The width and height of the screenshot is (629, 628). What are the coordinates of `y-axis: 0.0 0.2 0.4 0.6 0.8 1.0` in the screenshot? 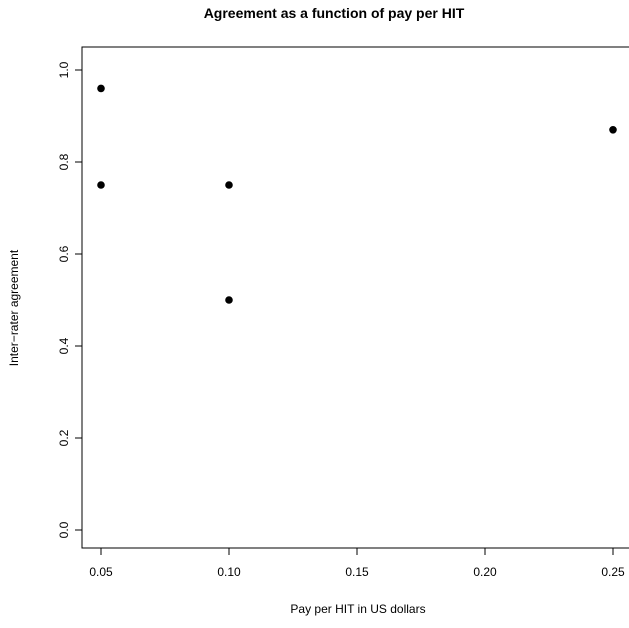 It's located at (70, 299).